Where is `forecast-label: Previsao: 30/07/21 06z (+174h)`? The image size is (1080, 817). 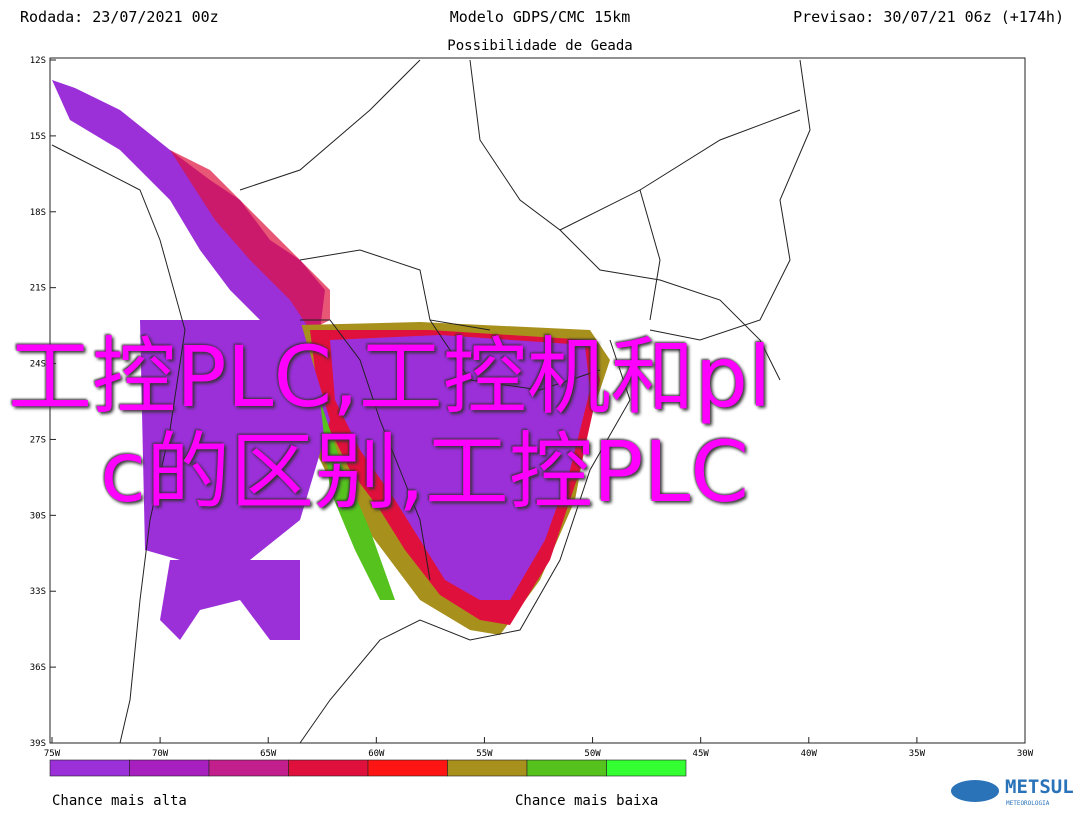
forecast-label: Previsao: 30/07/21 06z (+174h) is located at coordinates (928, 17).